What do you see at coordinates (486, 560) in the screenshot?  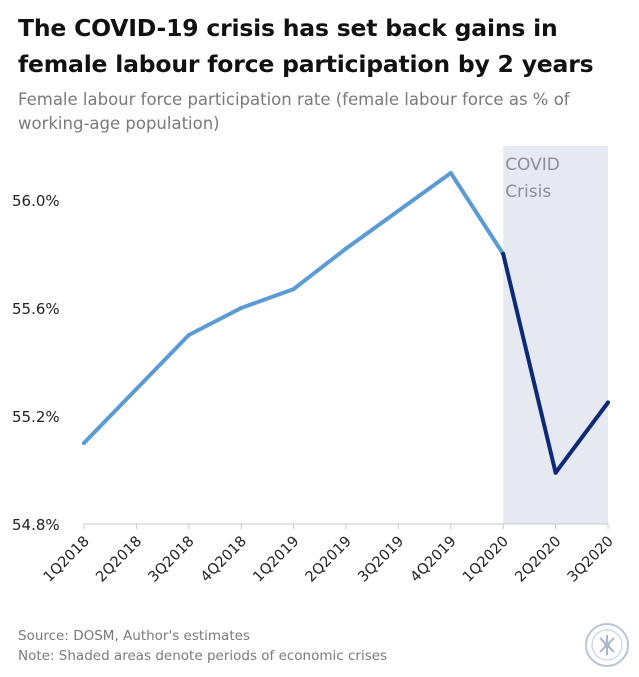 I see `x-tick-label: 1Q2020` at bounding box center [486, 560].